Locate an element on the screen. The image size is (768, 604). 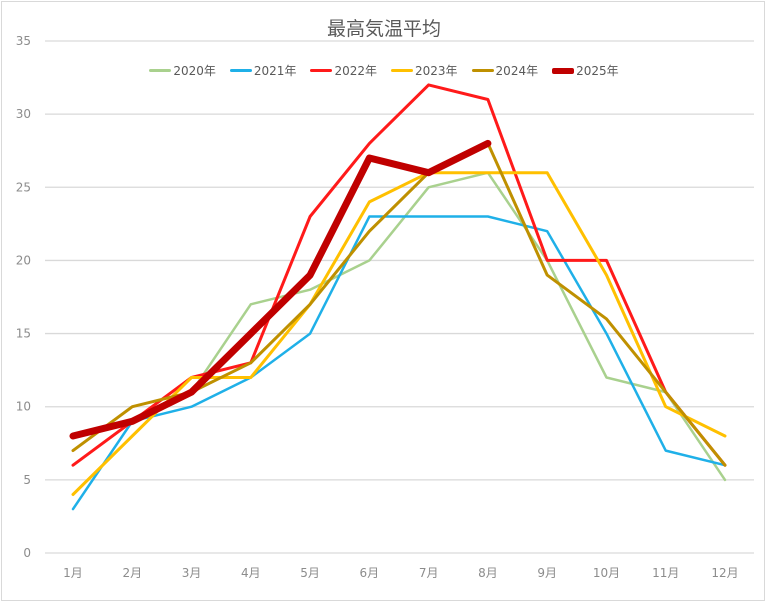
y-tick-label: 5 is located at coordinates (27, 480).